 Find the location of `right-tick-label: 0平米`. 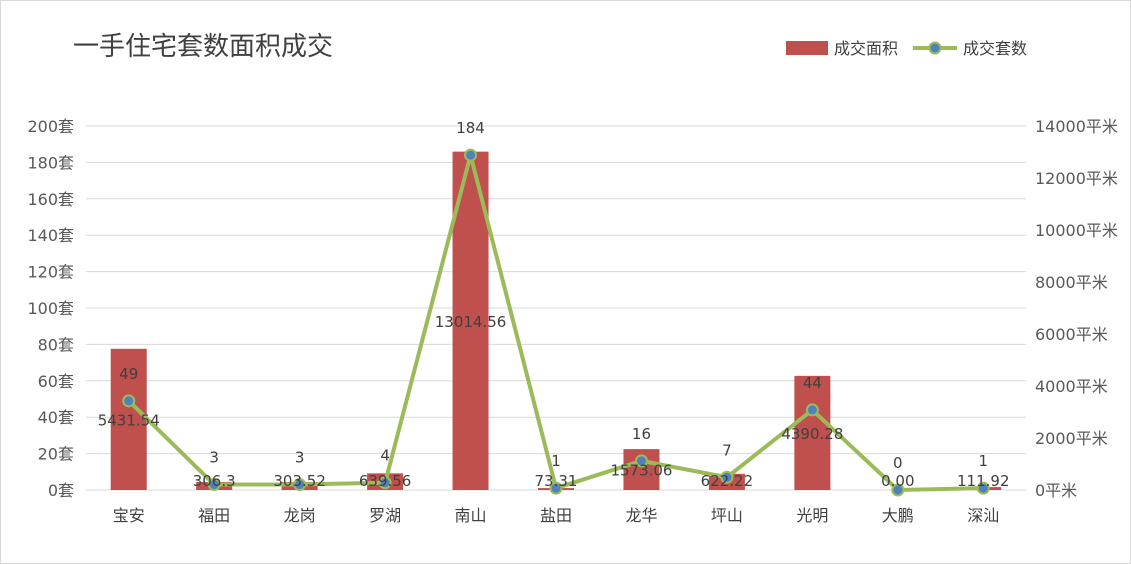

right-tick-label: 0平米 is located at coordinates (1056, 490).